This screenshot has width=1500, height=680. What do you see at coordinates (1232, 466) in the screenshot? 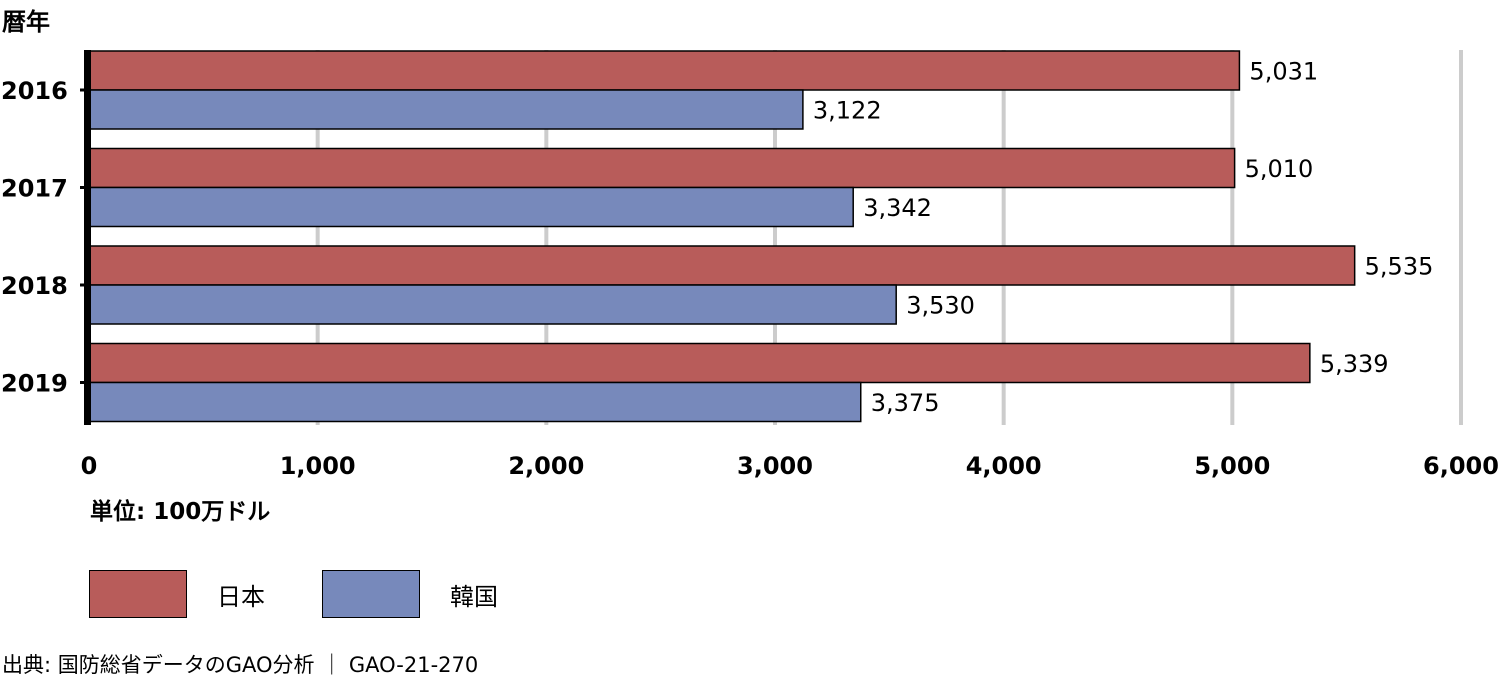
I see `x-tick-label: 5,000` at bounding box center [1232, 466].